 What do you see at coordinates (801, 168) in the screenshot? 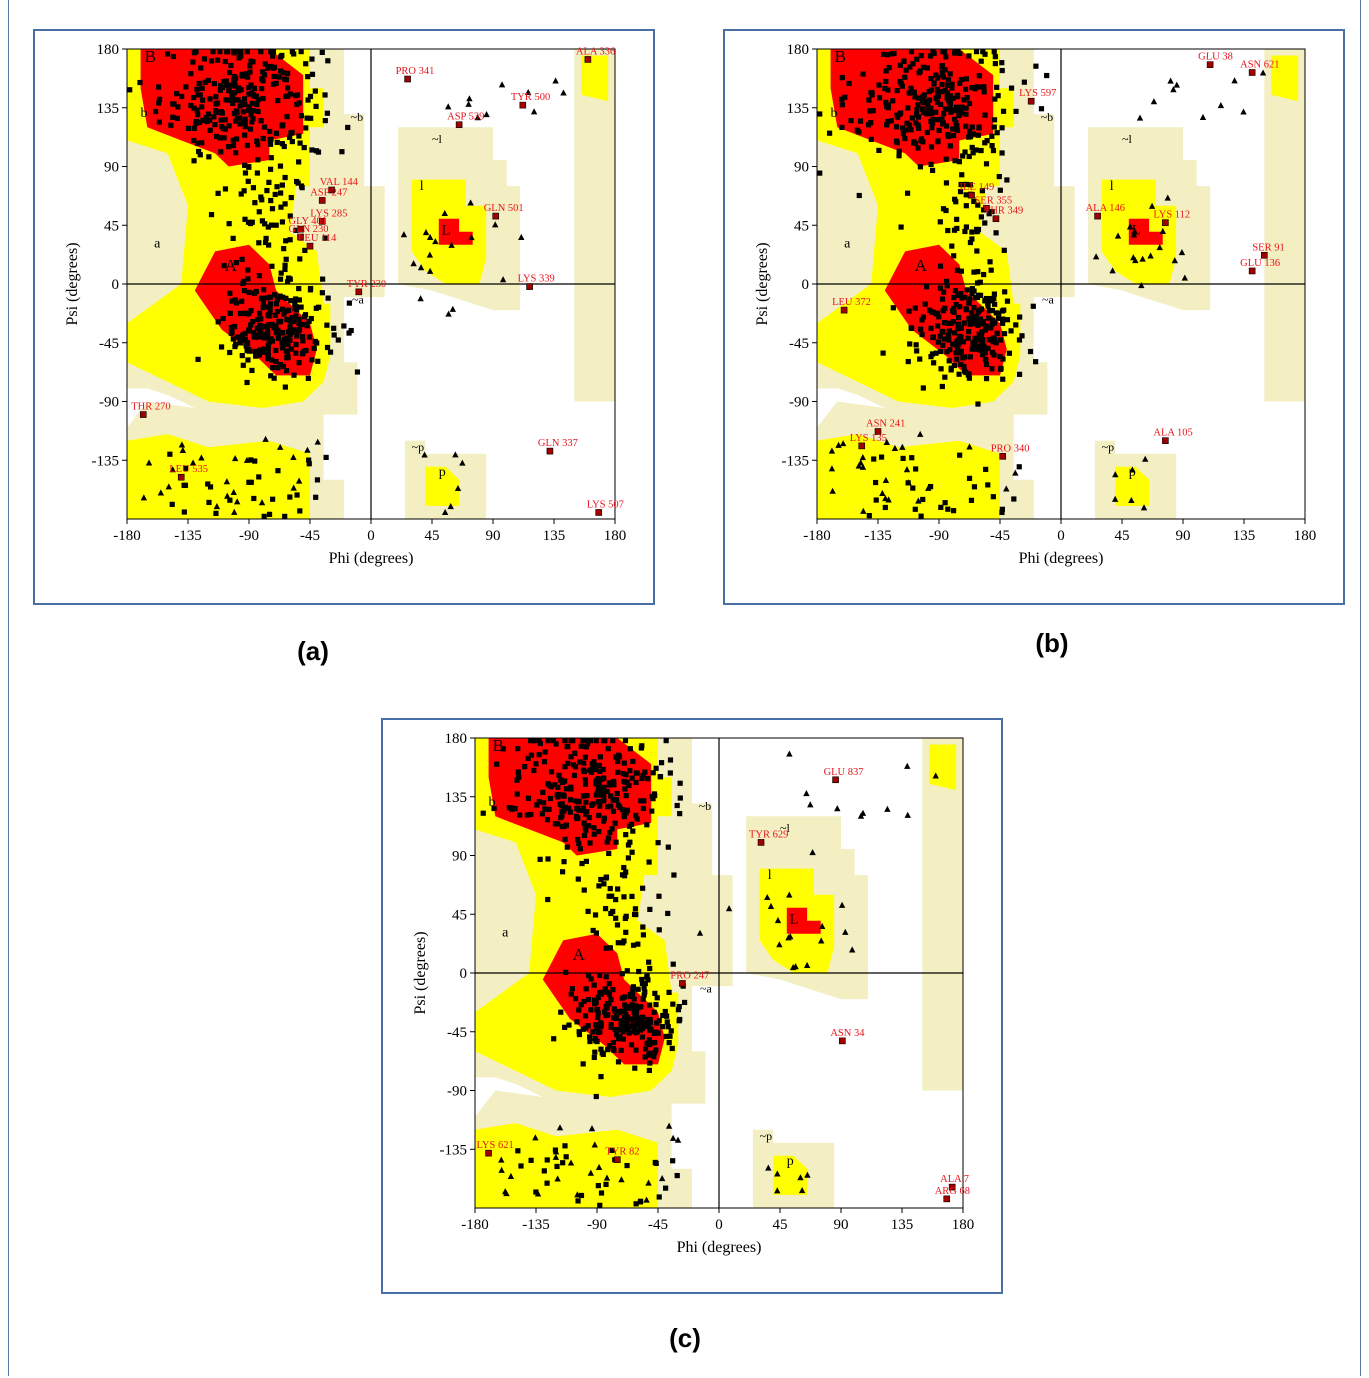
I see `y-tick-label: 90` at bounding box center [801, 168].